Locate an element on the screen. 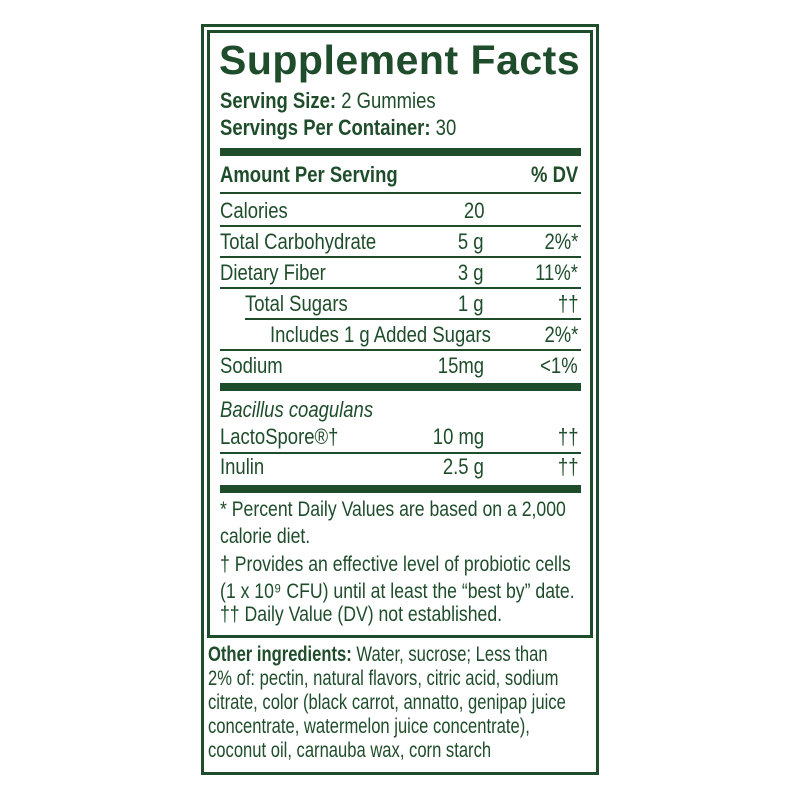 This screenshot has height=800, width=800. inulin-amount: 2.5 g is located at coordinates (463, 466).